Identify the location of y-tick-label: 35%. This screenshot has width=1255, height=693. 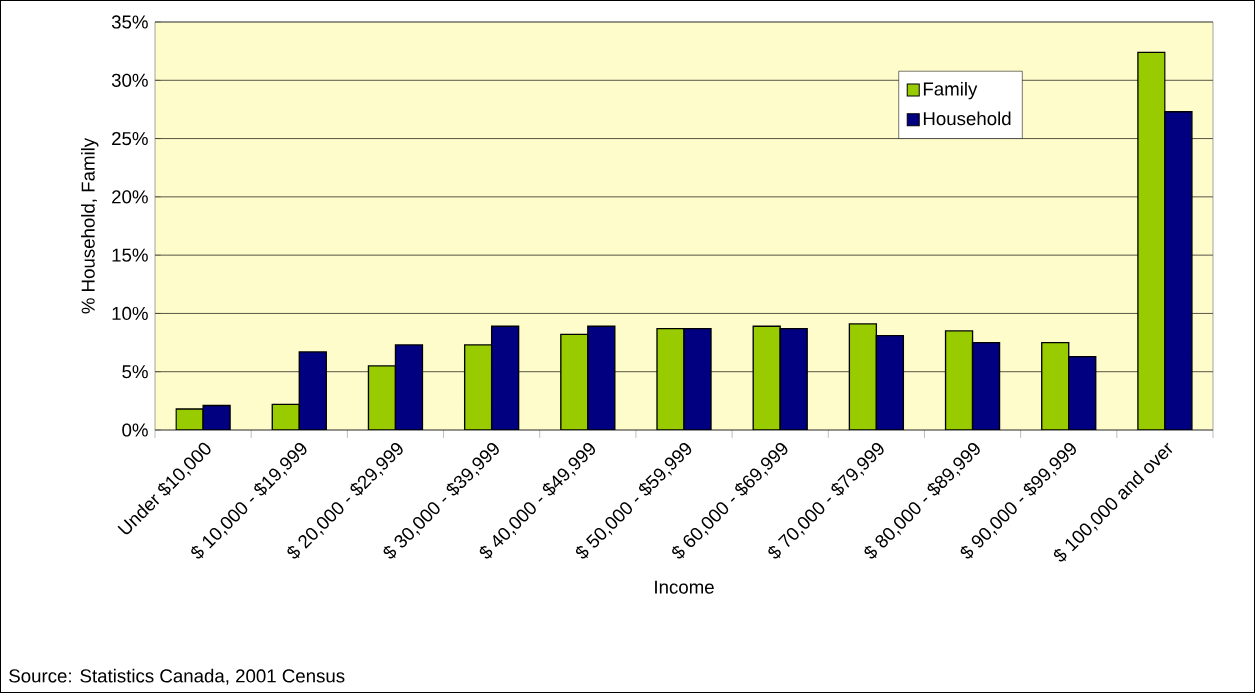
(129, 22).